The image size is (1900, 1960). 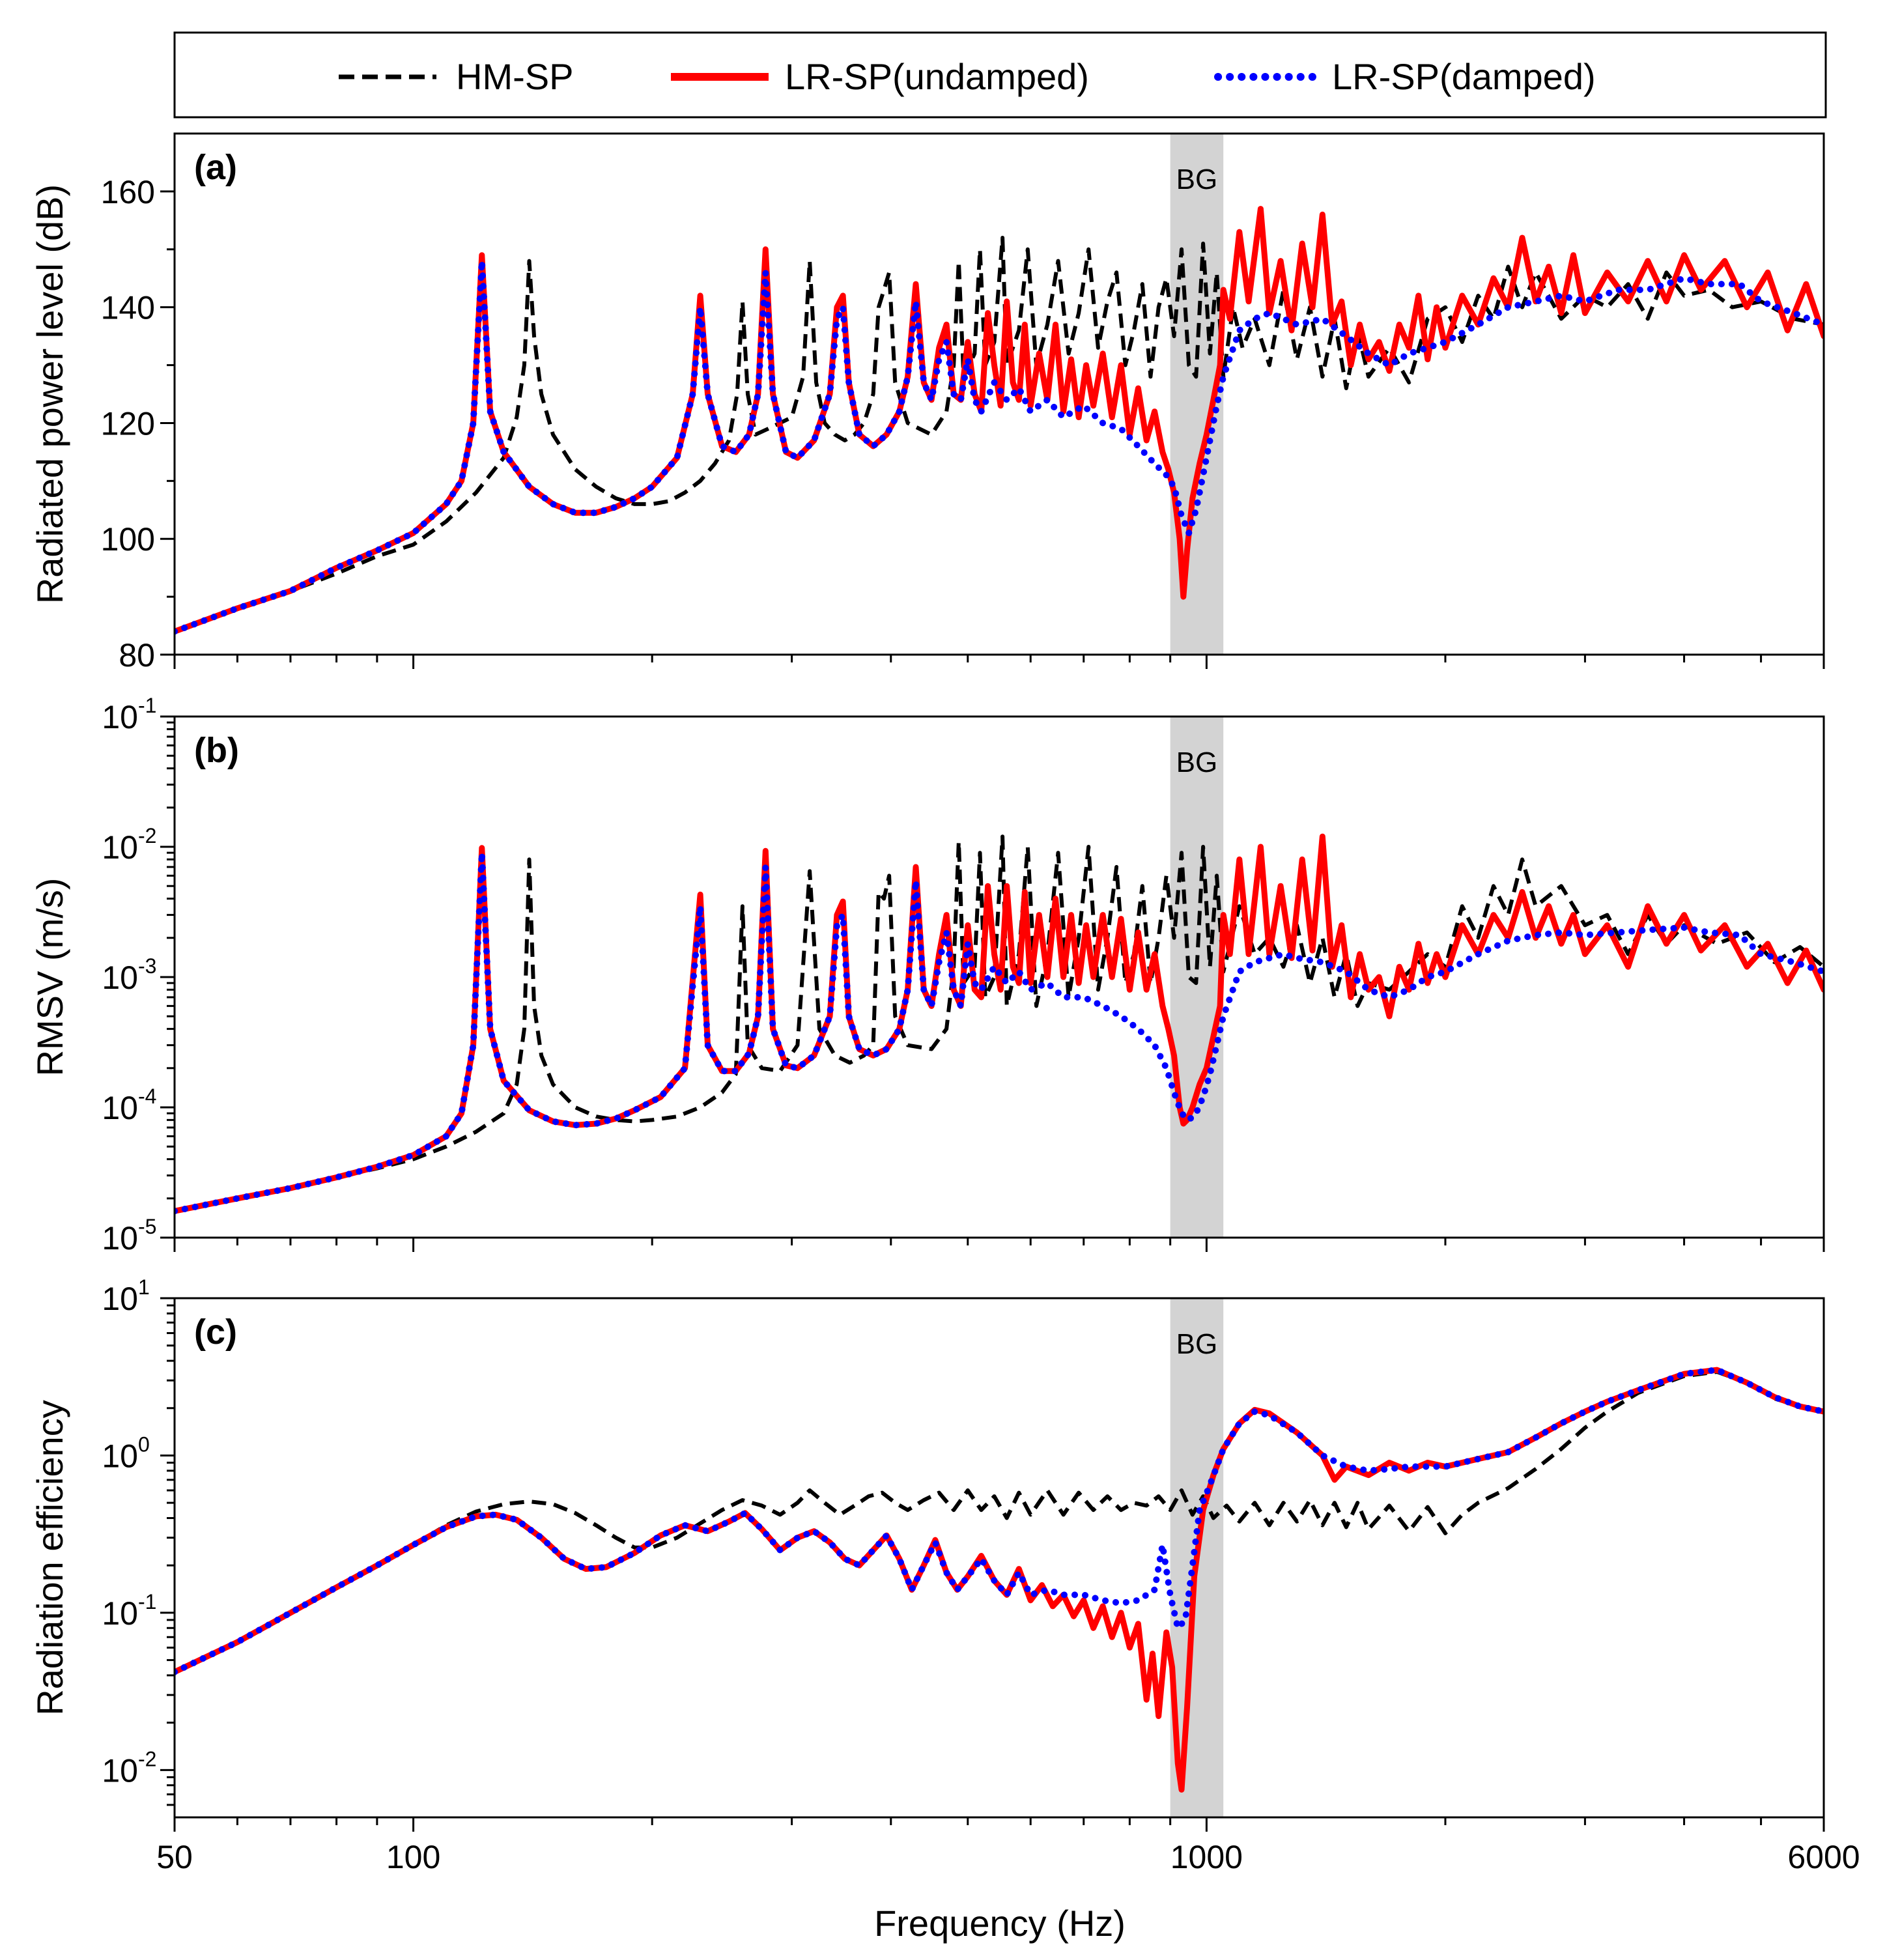 What do you see at coordinates (514, 76) in the screenshot?
I see `legend-label-hm-sp: HM-SP` at bounding box center [514, 76].